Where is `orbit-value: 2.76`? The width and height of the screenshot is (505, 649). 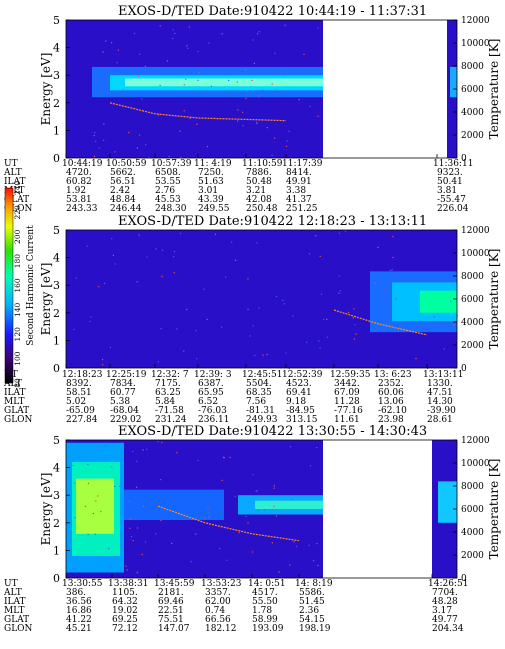
orbit-value: 2.76 is located at coordinates (165, 191).